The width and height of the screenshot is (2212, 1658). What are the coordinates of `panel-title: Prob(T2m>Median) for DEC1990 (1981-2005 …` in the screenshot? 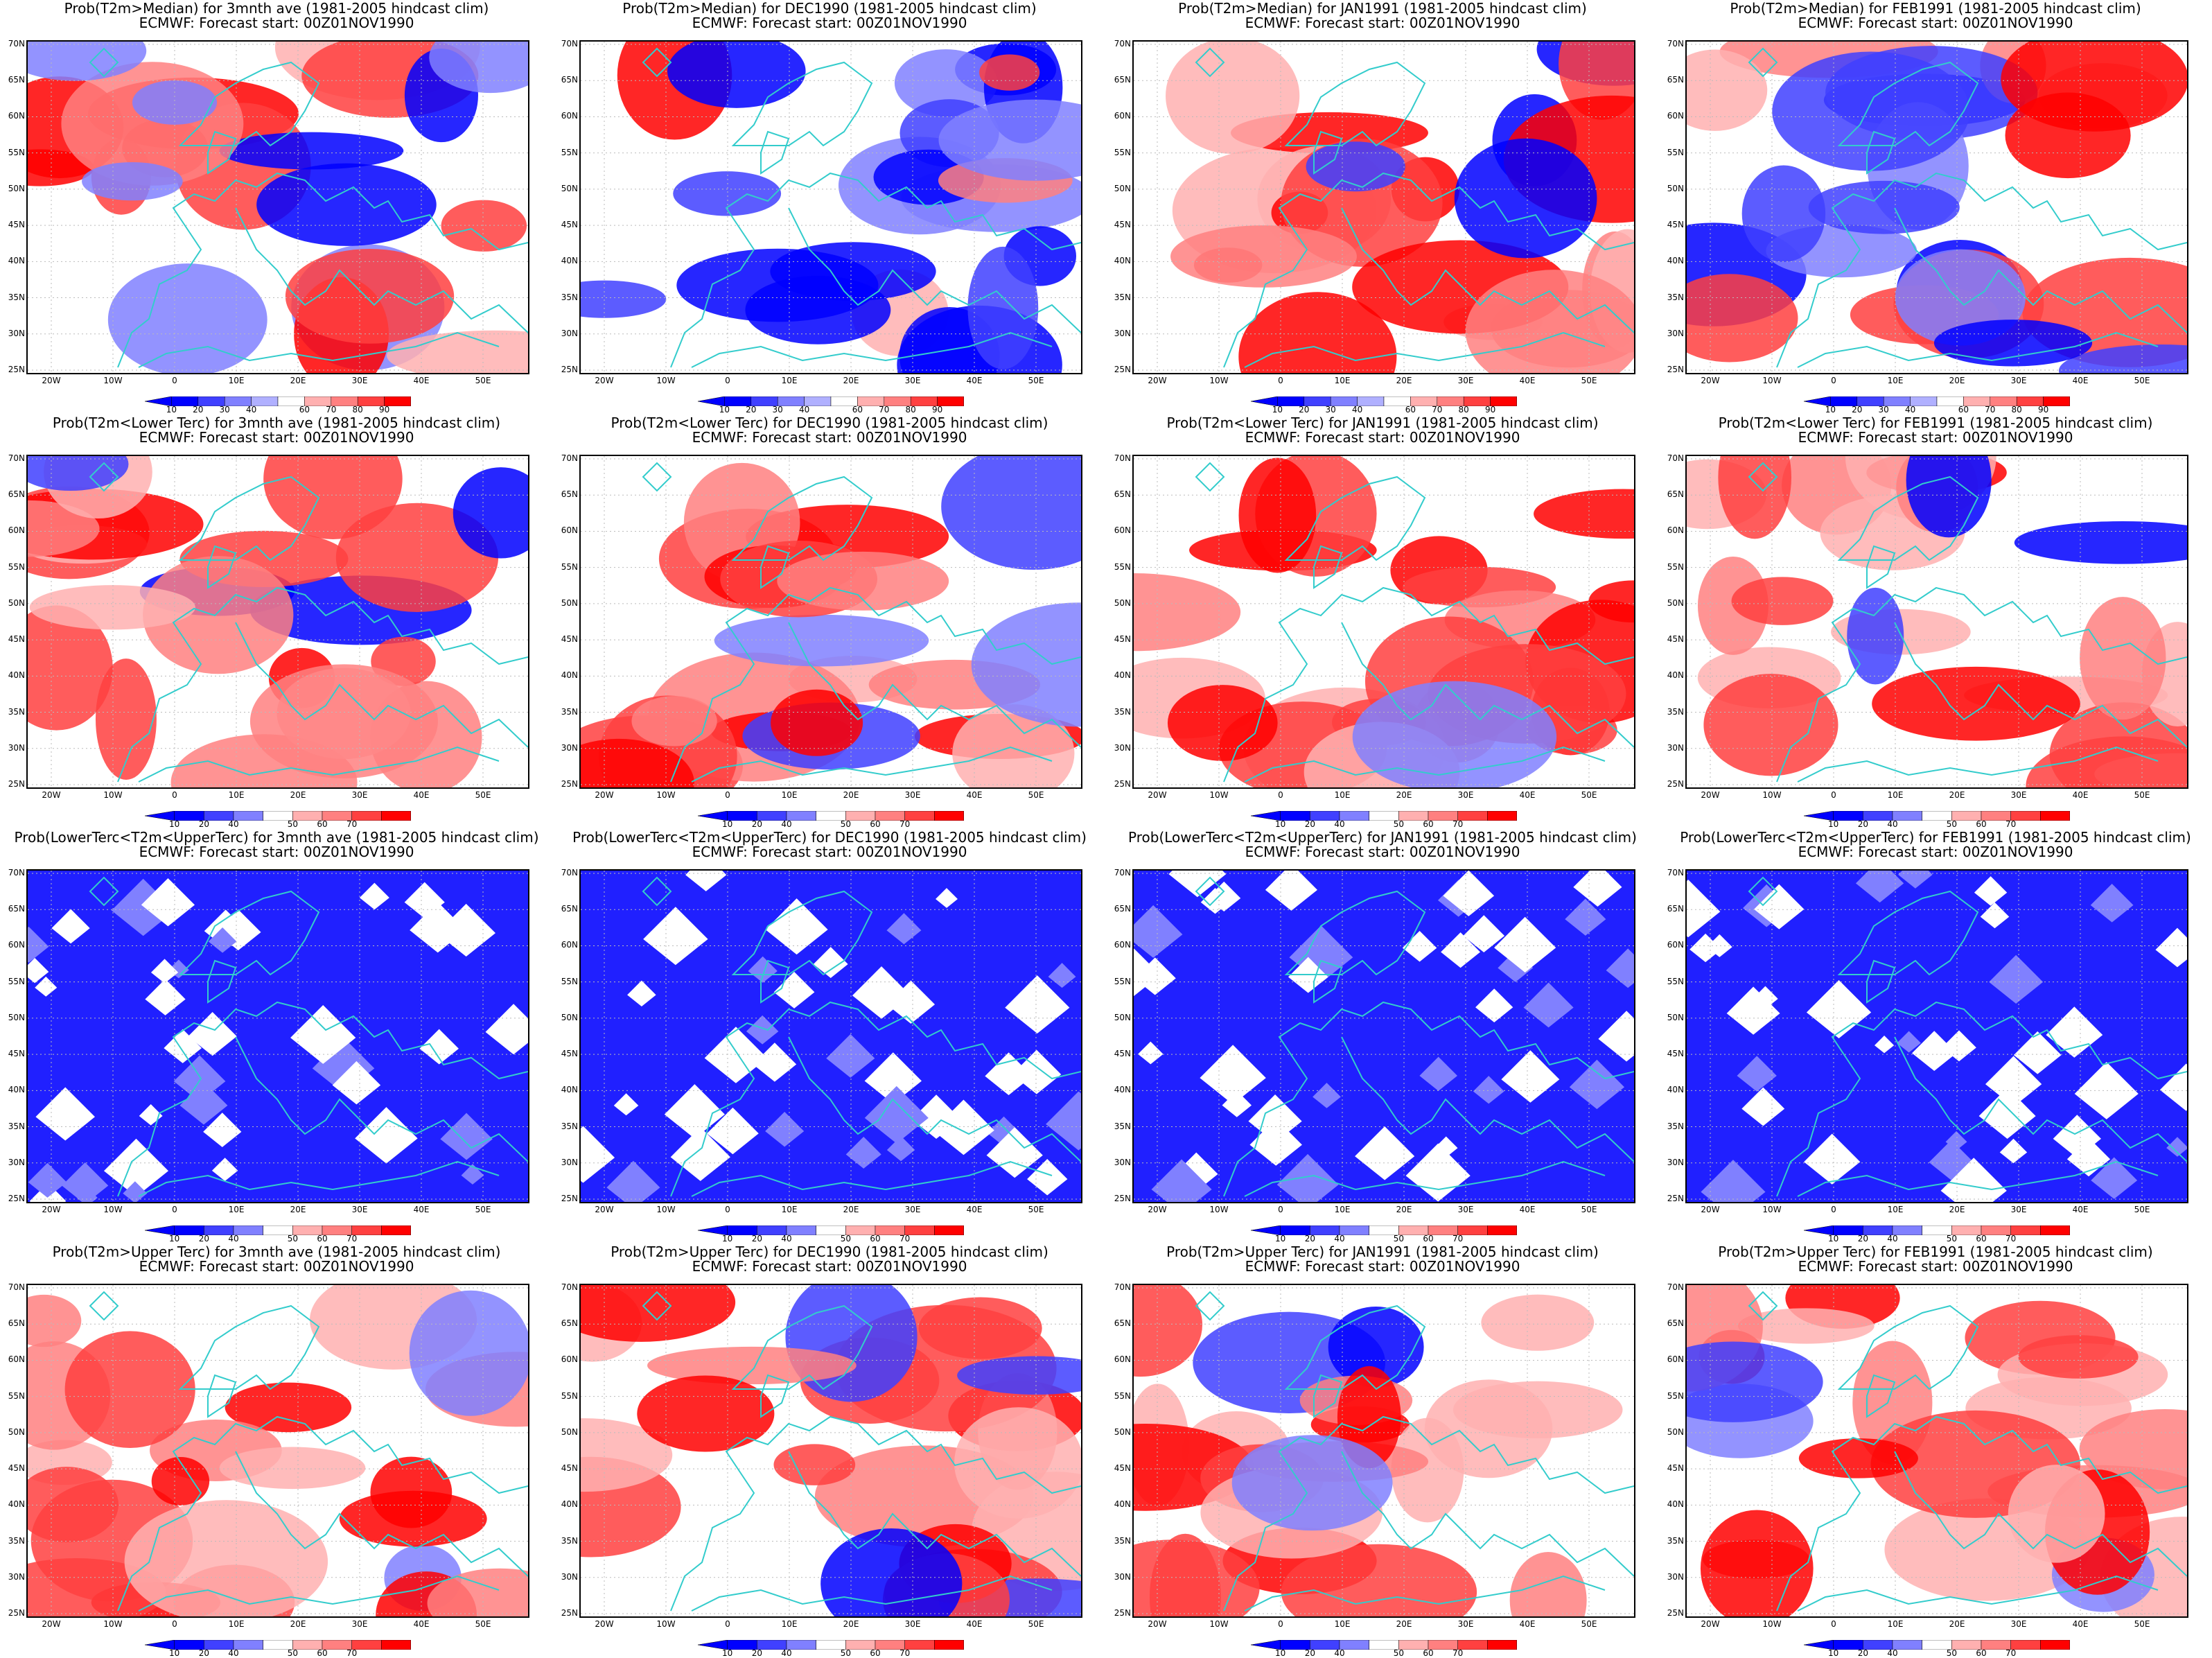 It's located at (829, 16).